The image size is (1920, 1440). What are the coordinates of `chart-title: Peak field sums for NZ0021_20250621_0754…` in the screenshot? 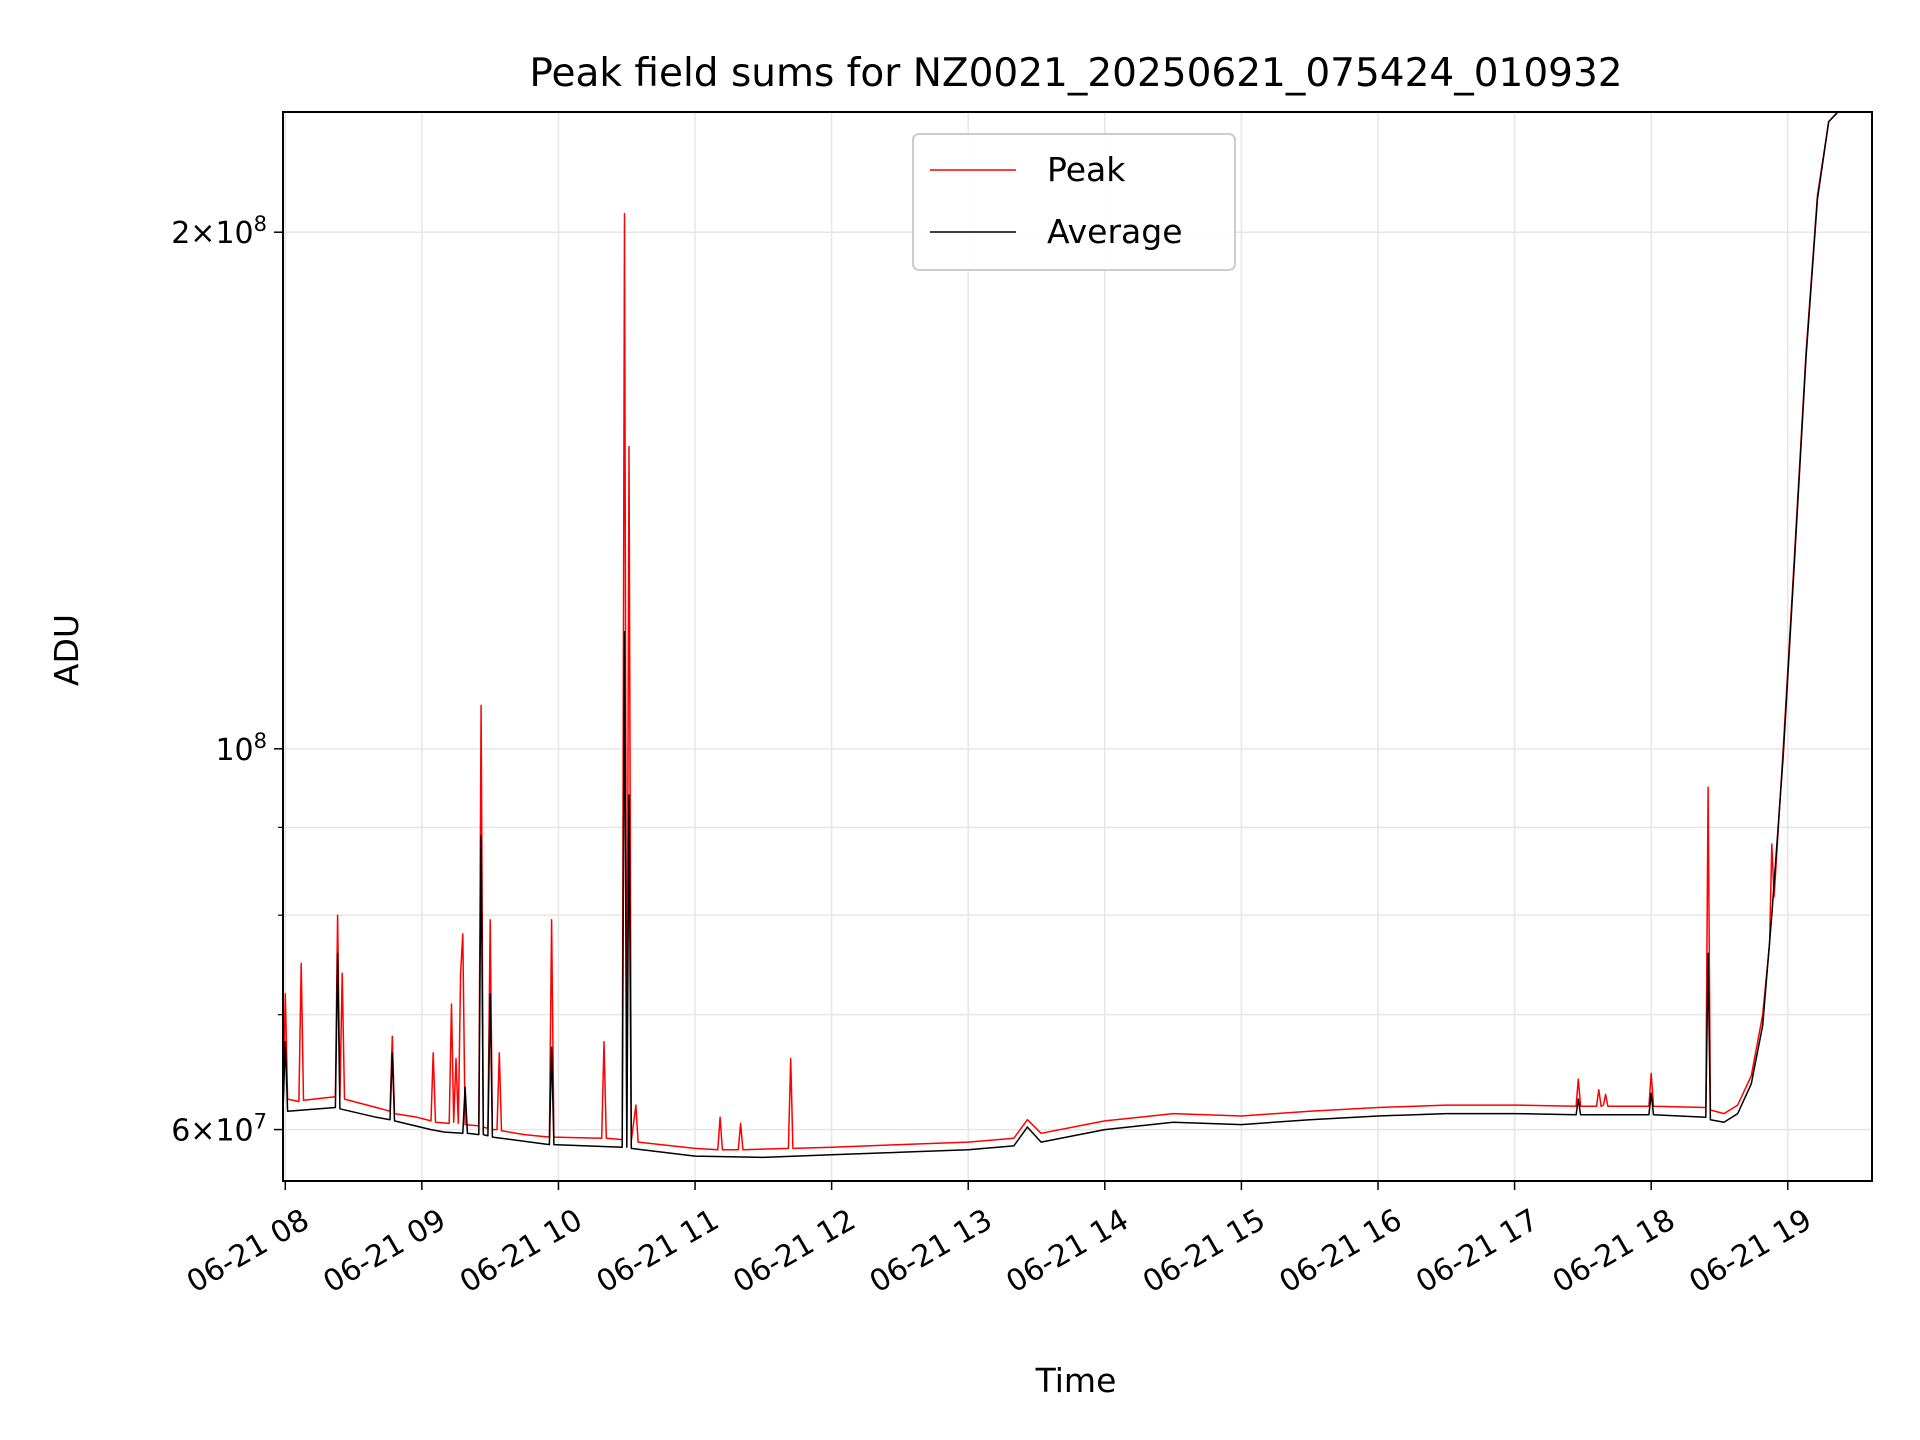 It's located at (1075, 73).